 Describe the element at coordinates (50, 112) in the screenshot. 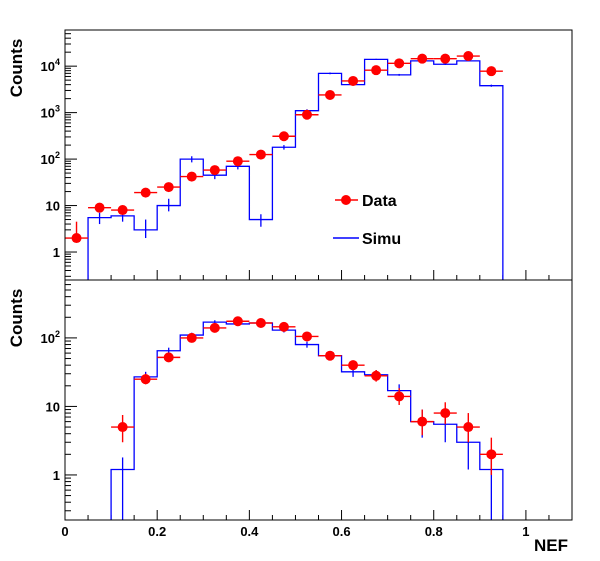

I see `top-y-tick-label: 10³` at that location.